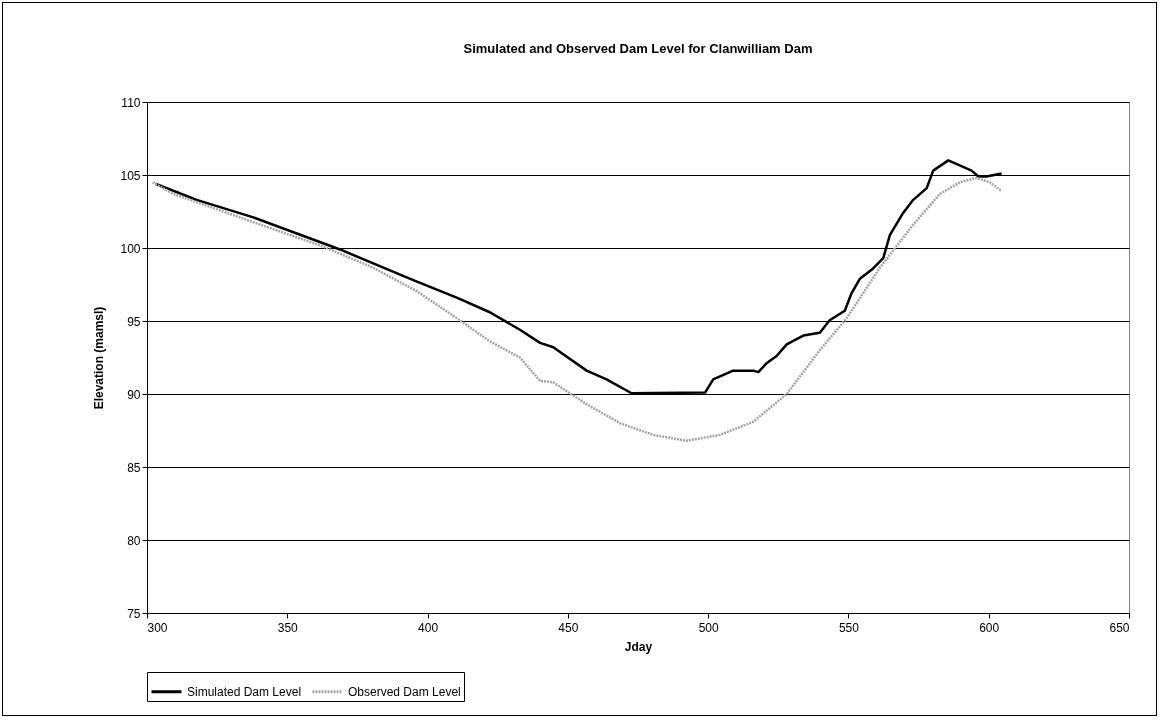 The width and height of the screenshot is (1161, 720). I want to click on x-axis-title: Jday, so click(638, 646).